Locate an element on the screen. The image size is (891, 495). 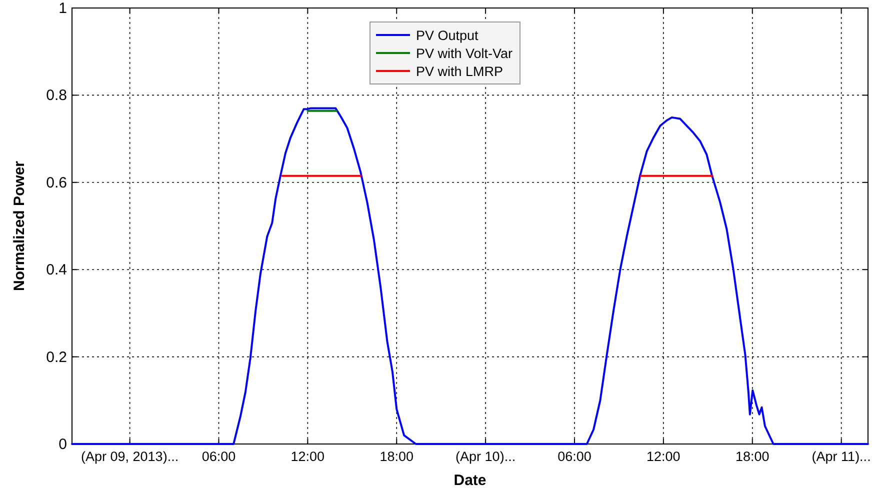
y-tick-label: 0.8 is located at coordinates (56, 95).